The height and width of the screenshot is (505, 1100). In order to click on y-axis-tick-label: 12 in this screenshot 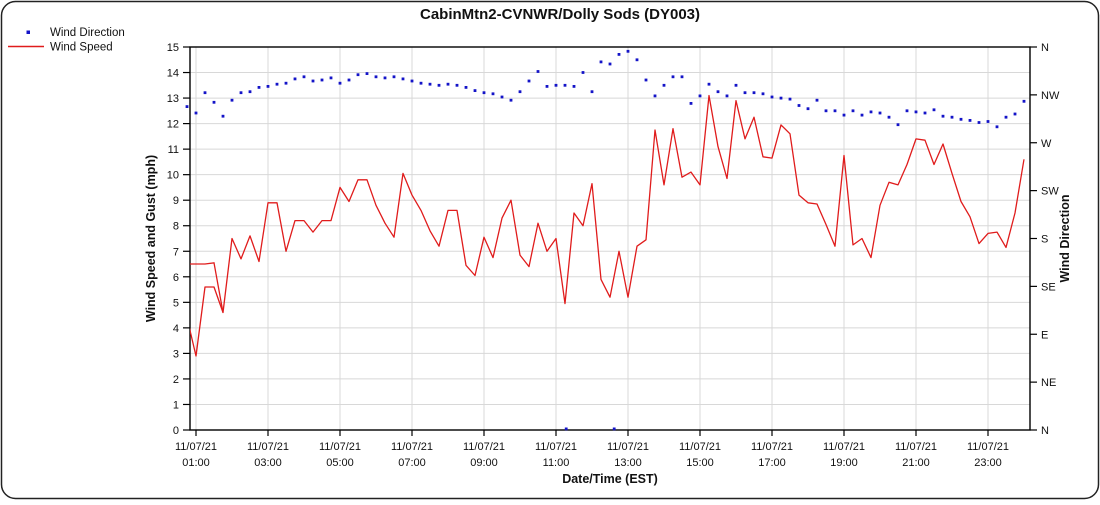, I will do `click(173, 125)`.